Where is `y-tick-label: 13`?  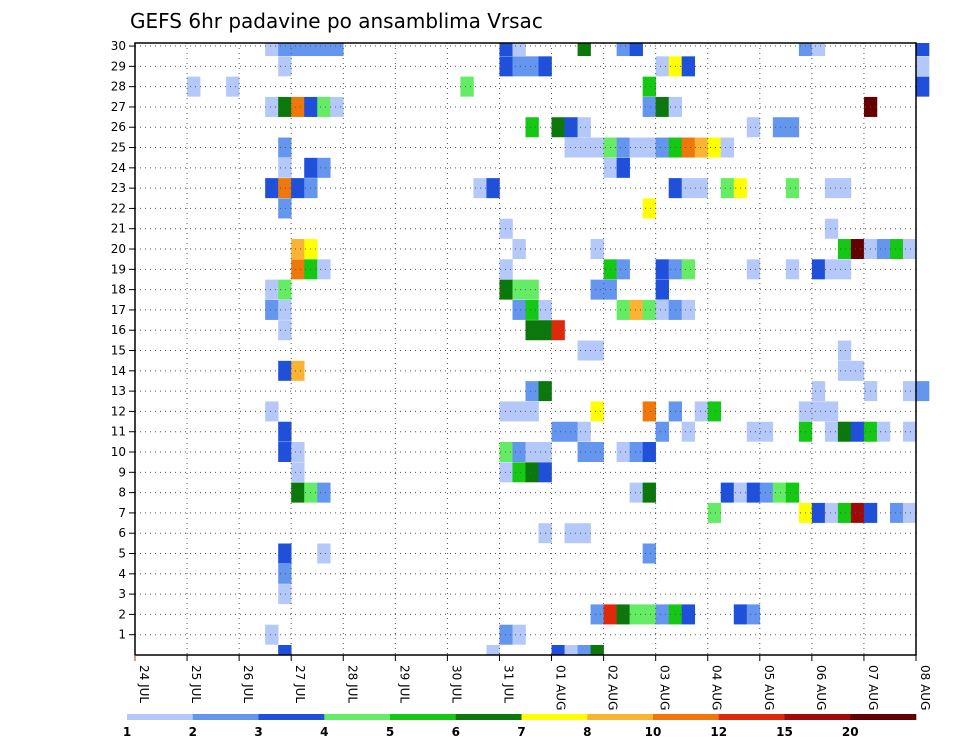 y-tick-label: 13 is located at coordinates (118, 391).